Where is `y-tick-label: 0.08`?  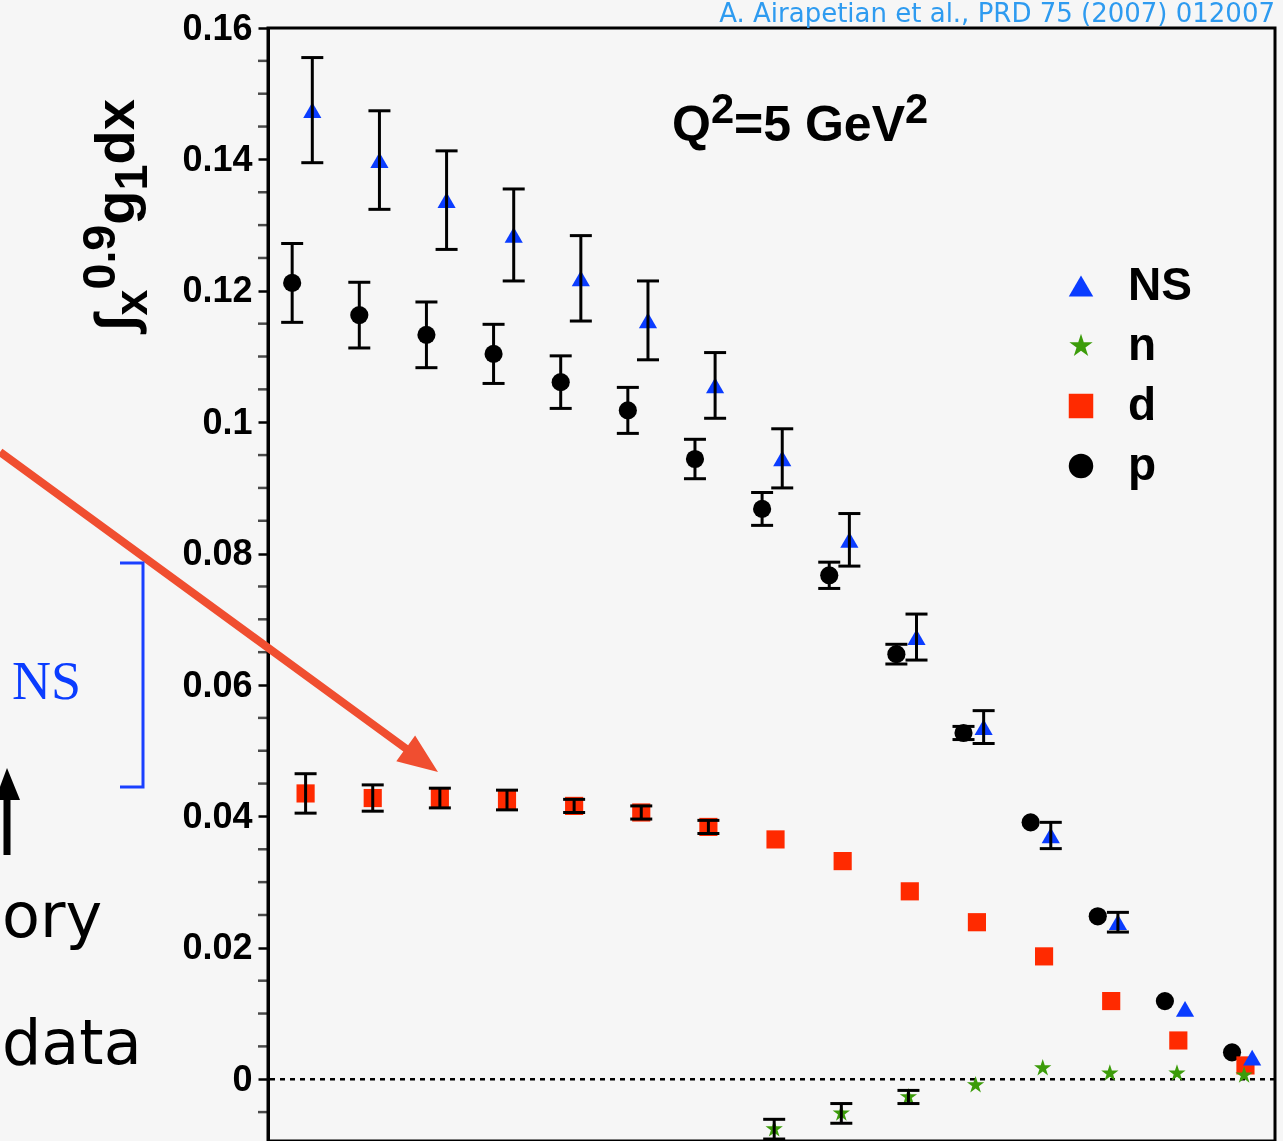 y-tick-label: 0.08 is located at coordinates (217, 553).